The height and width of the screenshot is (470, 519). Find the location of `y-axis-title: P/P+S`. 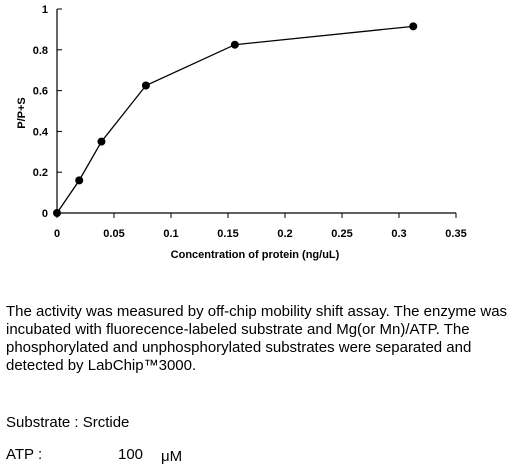

y-axis-title: P/P+S is located at coordinates (22, 113).